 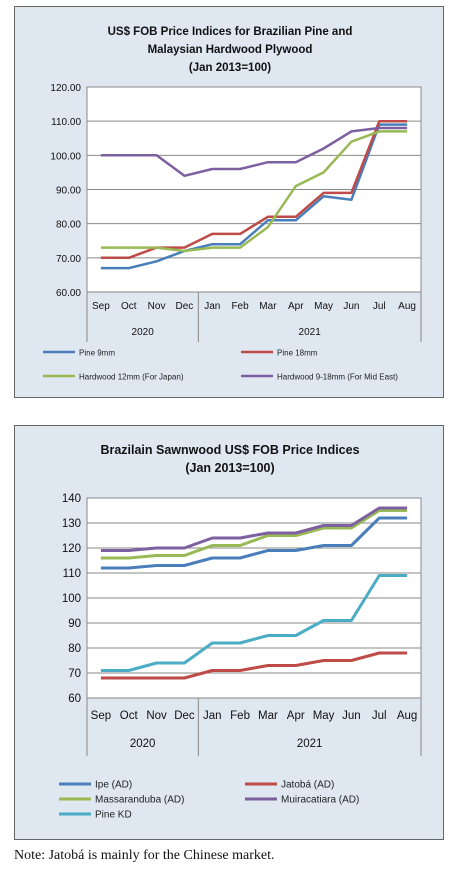 I want to click on legend-label: Pine 9mm, so click(x=97, y=353).